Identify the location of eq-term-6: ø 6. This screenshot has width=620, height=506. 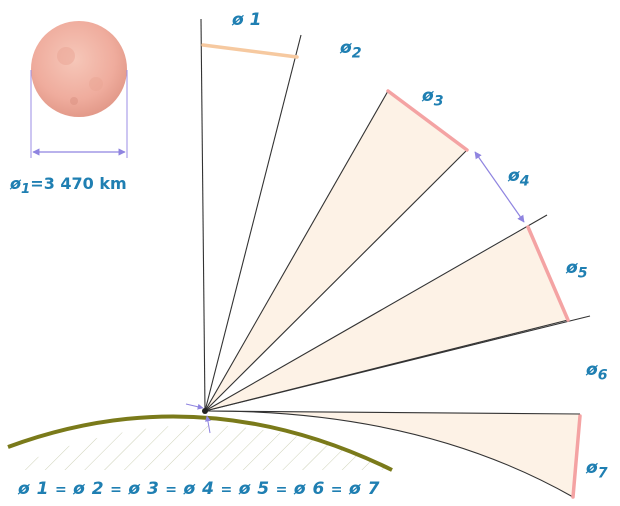
(309, 489).